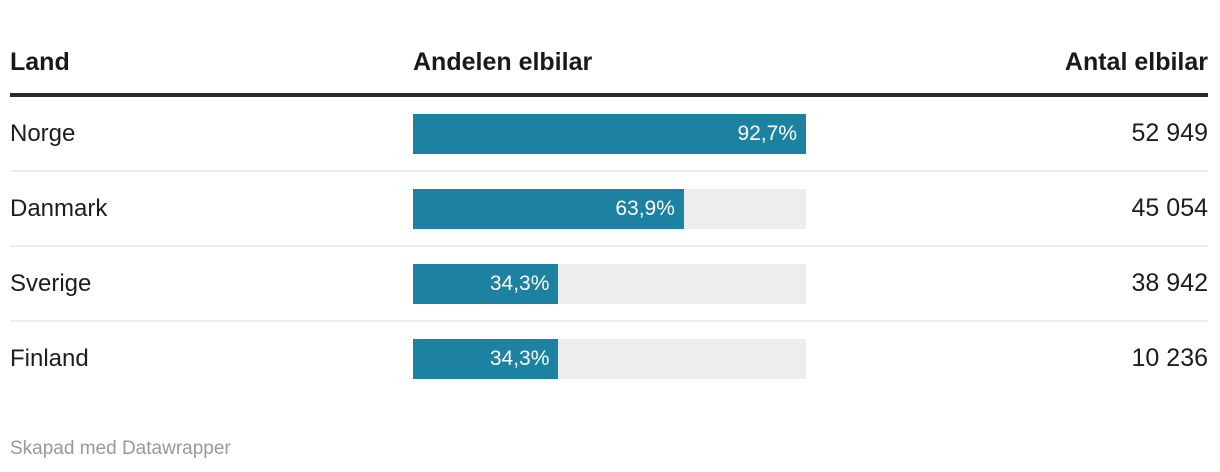  I want to click on country-label: Norge, so click(43, 133).